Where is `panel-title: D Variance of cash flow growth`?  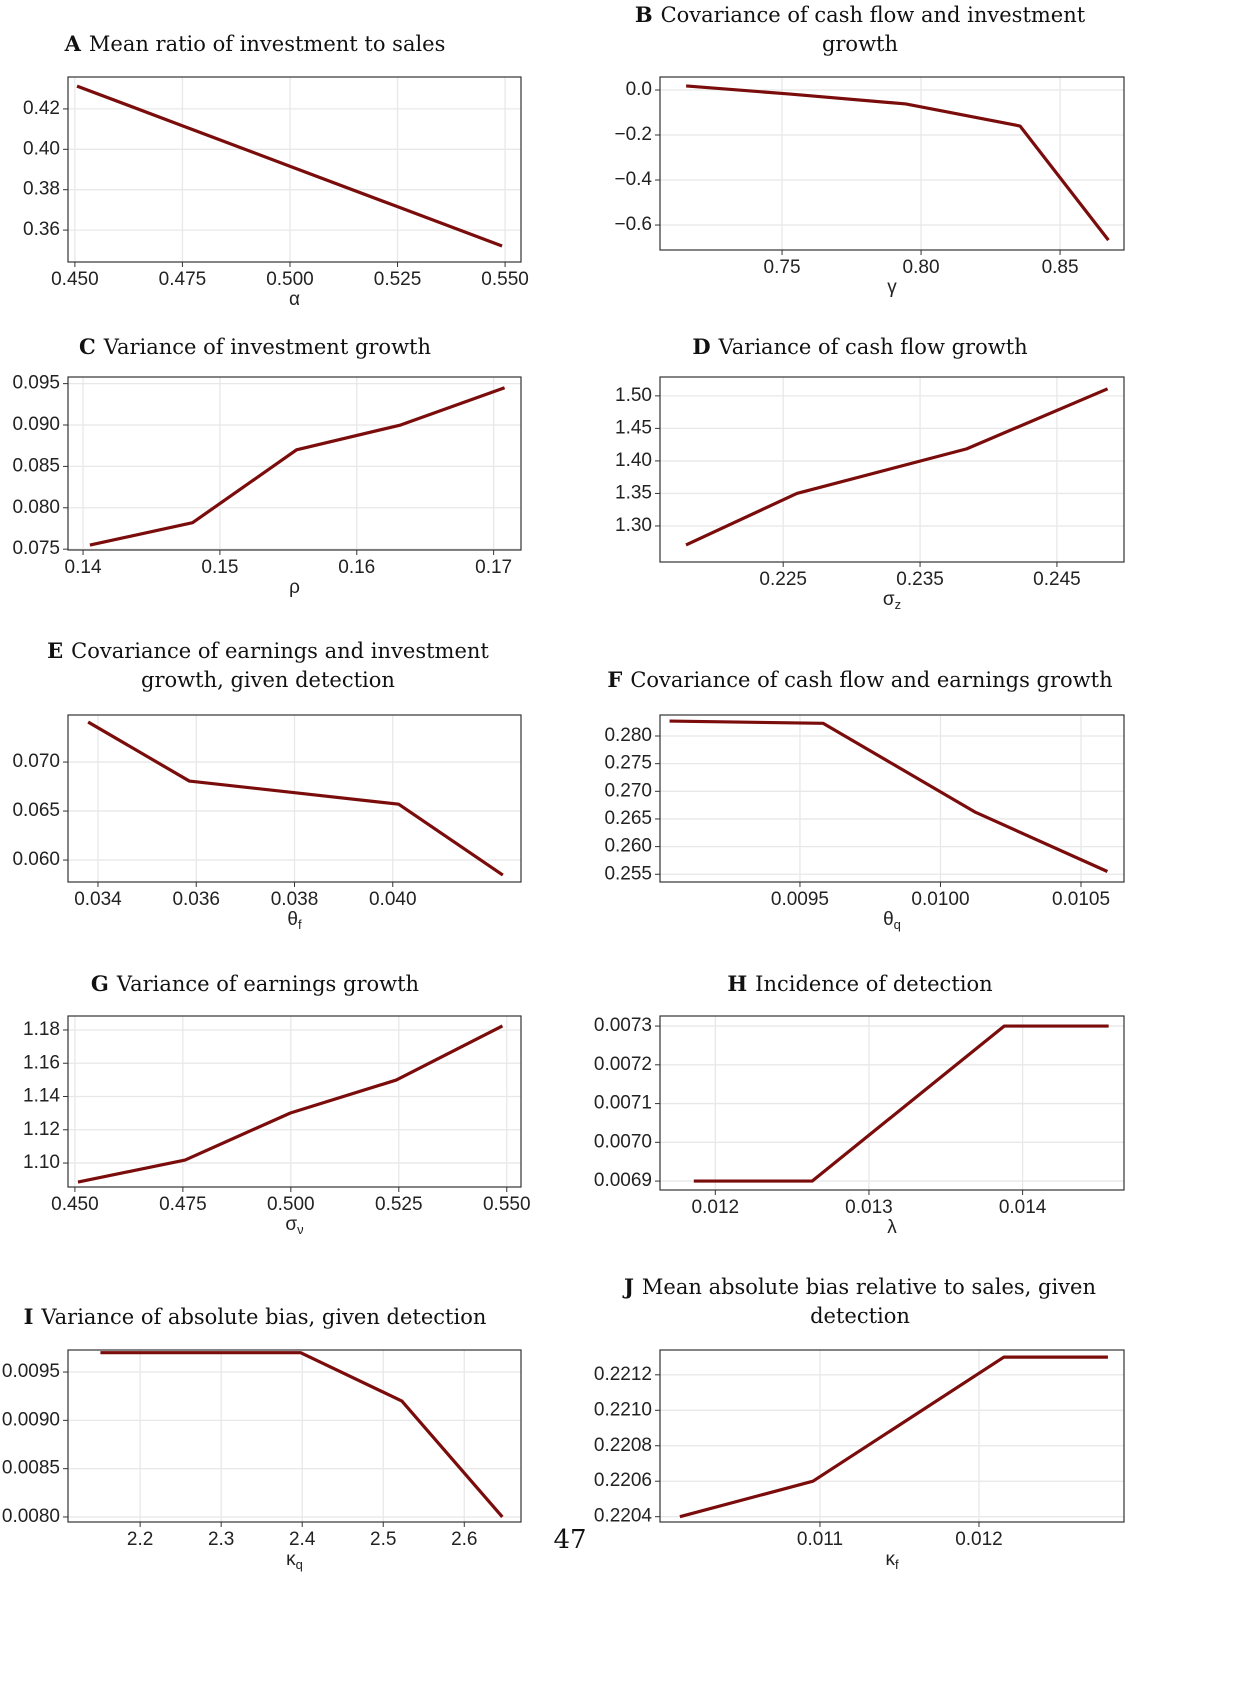
panel-title: D Variance of cash flow growth is located at coordinates (859, 346).